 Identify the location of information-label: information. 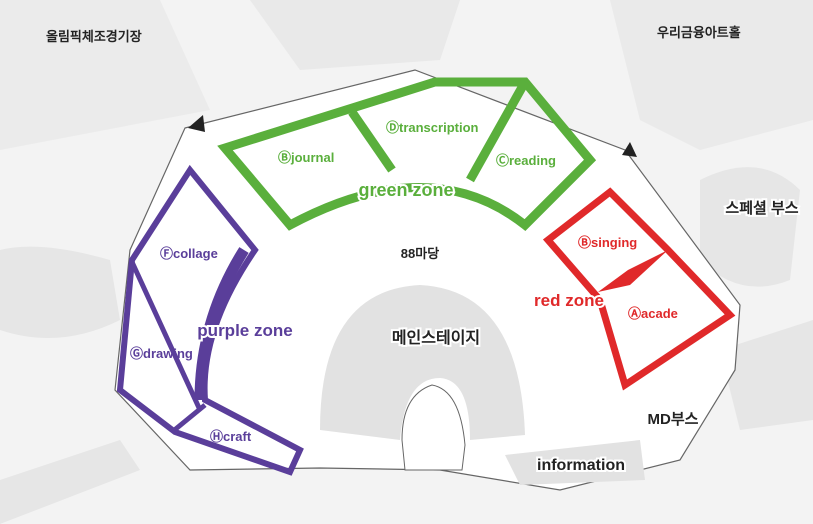
(581, 465).